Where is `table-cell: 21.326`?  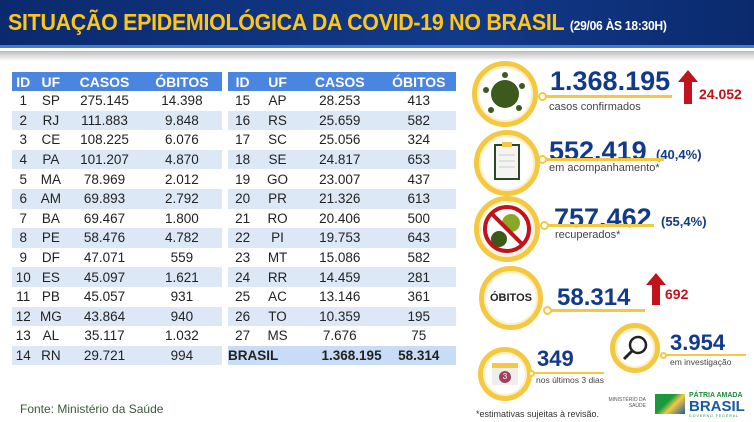 table-cell: 21.326 is located at coordinates (339, 198).